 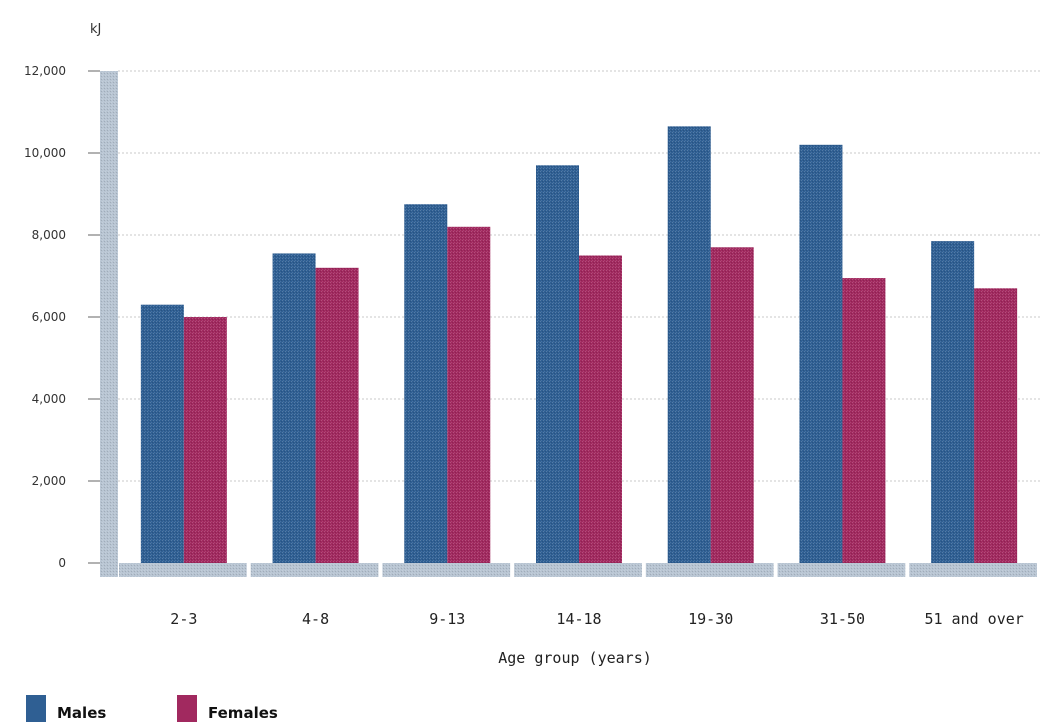 I want to click on x-axis-title: Age group (years), so click(x=575, y=658).